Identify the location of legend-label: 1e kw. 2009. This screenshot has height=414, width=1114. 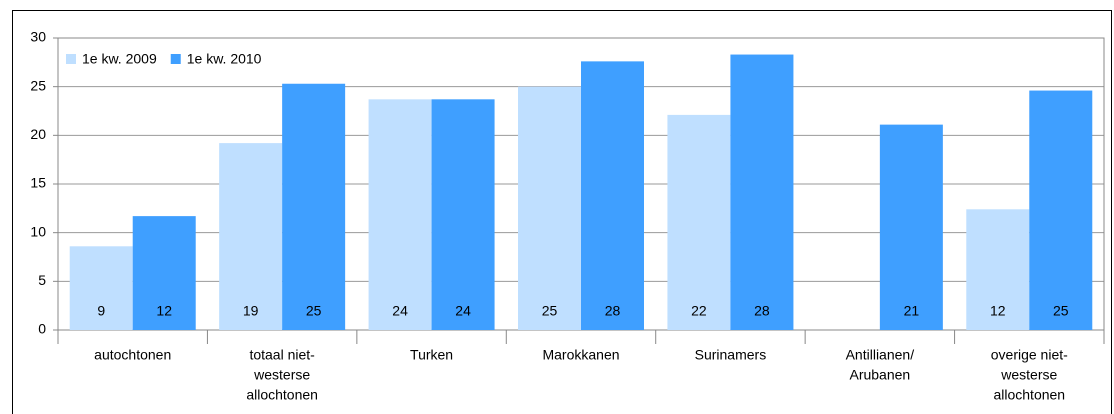
(119, 59).